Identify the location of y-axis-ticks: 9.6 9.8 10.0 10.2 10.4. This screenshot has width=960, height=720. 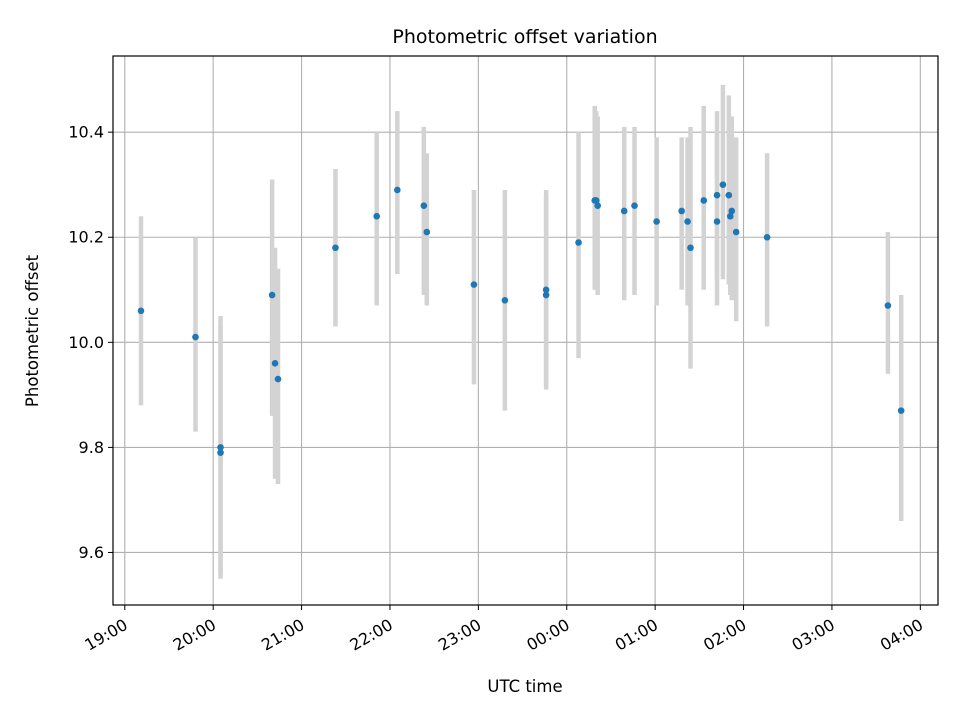
(90, 342).